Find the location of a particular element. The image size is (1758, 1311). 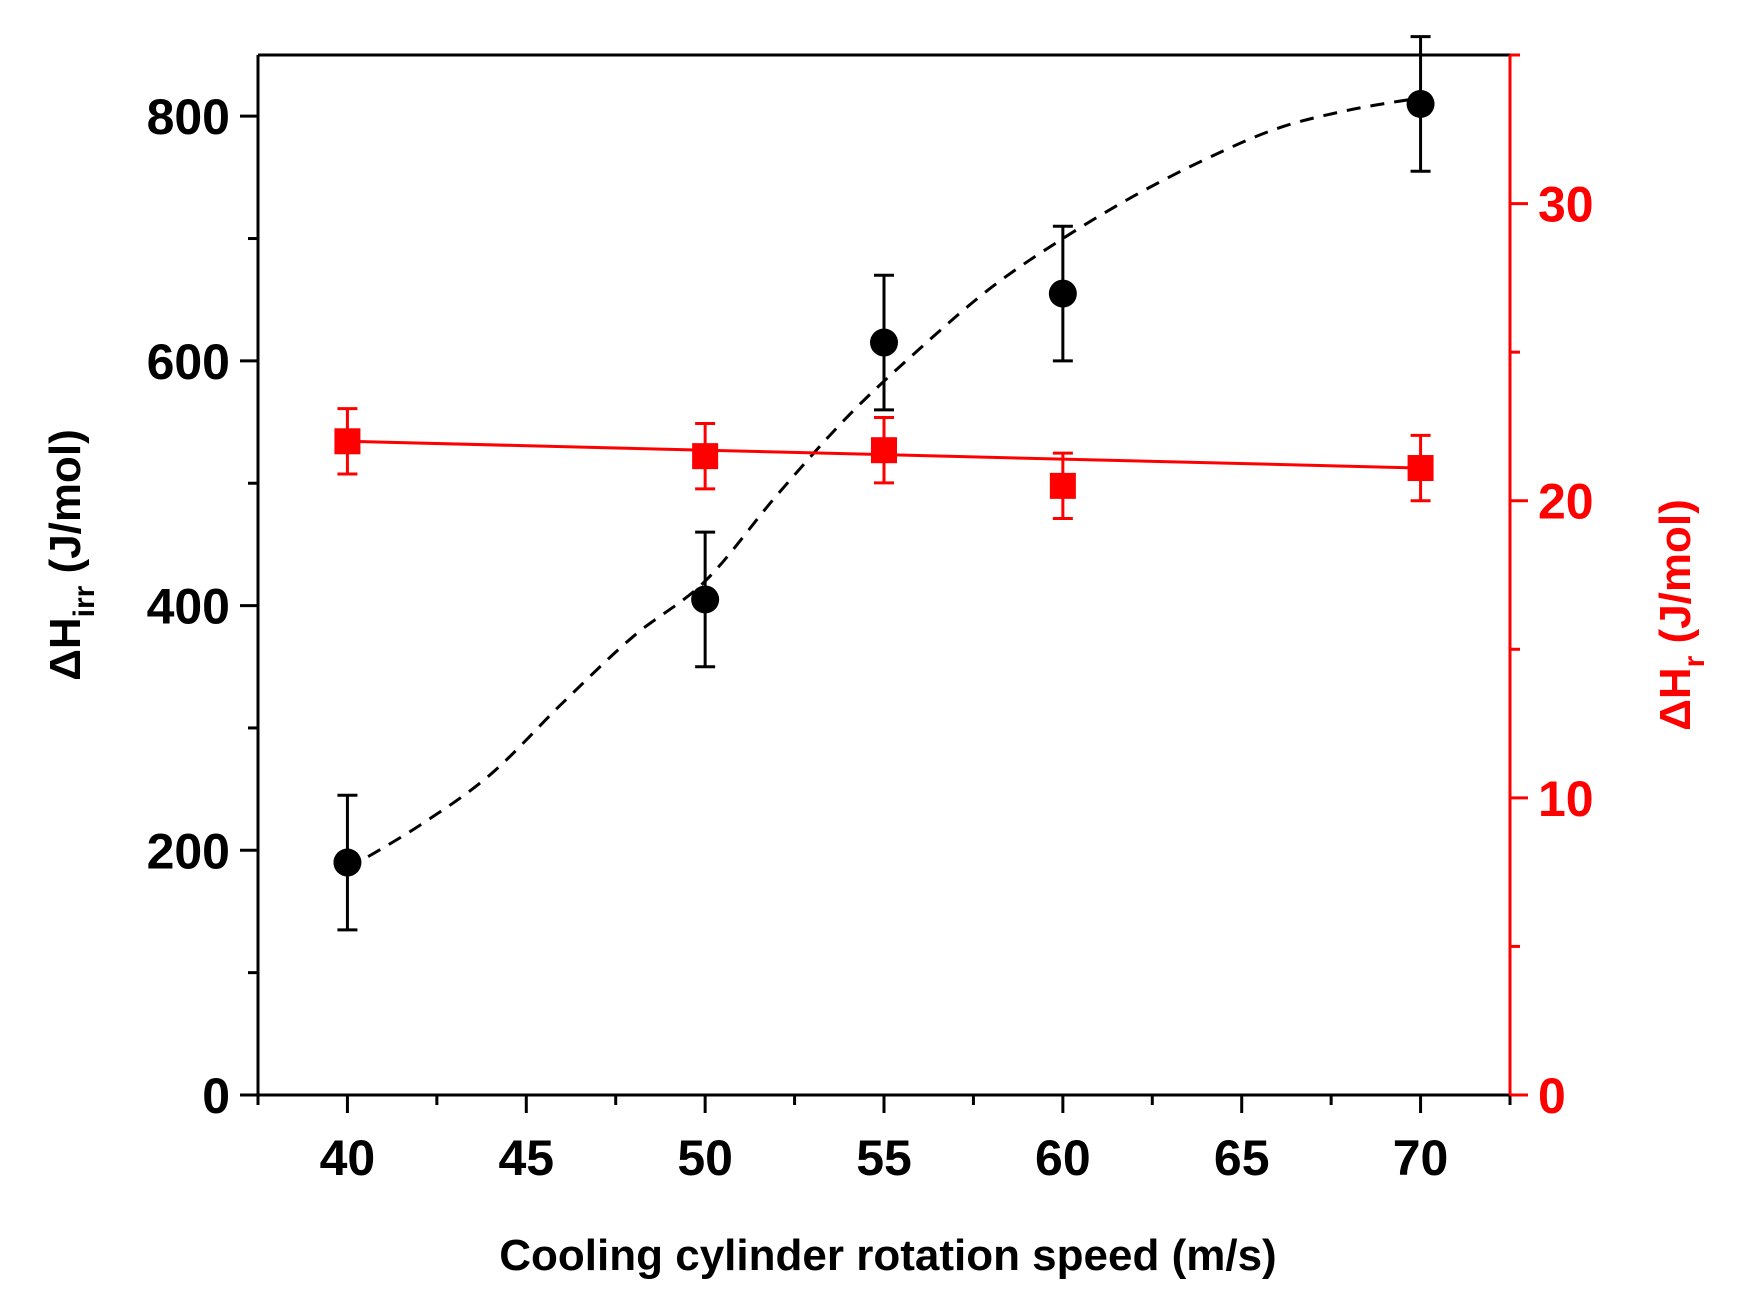

y-right-title-main: ΔH is located at coordinates (1675, 698).